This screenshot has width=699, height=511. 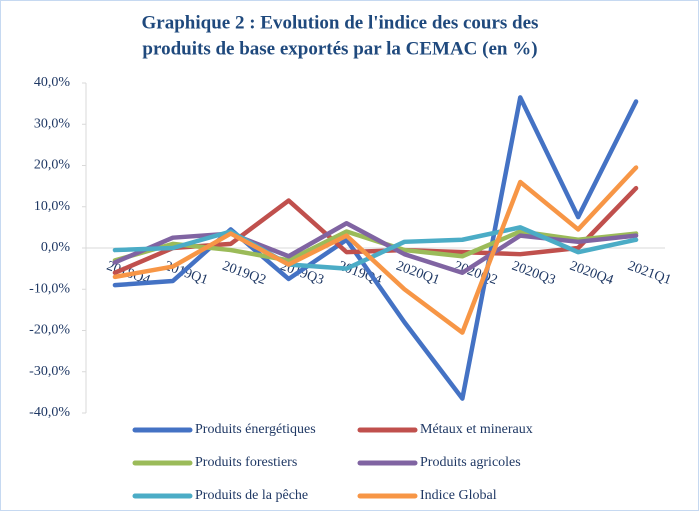 What do you see at coordinates (458, 495) in the screenshot?
I see `legend-label: Indice Global` at bounding box center [458, 495].